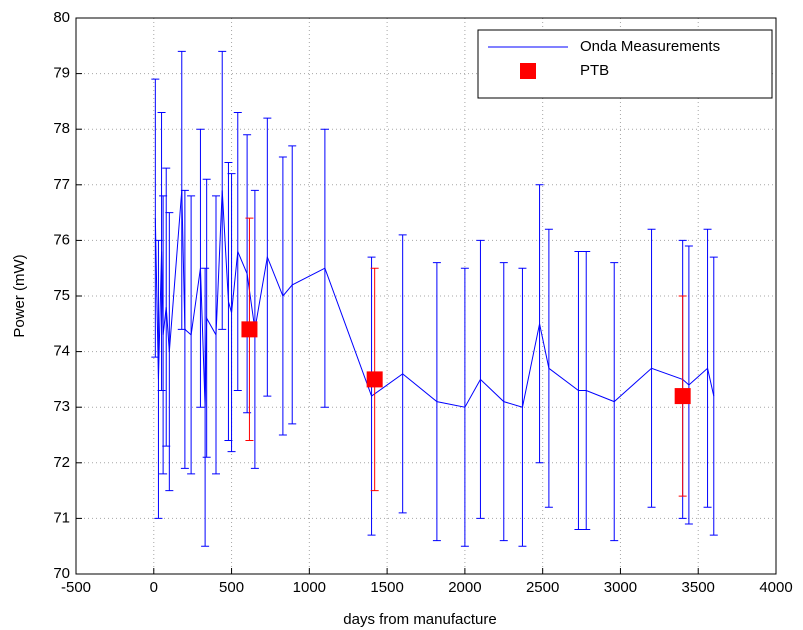 The width and height of the screenshot is (803, 630). I want to click on x-tick-label: 1000, so click(309, 587).